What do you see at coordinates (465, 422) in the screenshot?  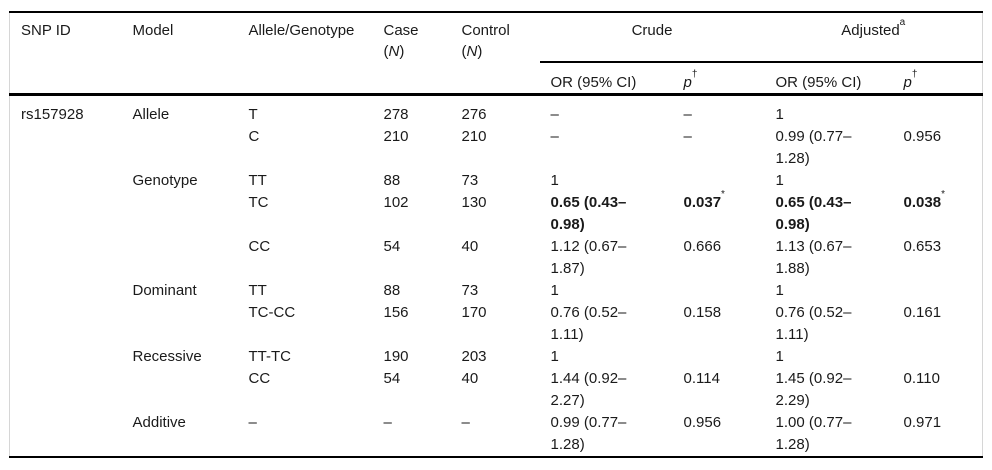 I see `cell-control-n: –` at bounding box center [465, 422].